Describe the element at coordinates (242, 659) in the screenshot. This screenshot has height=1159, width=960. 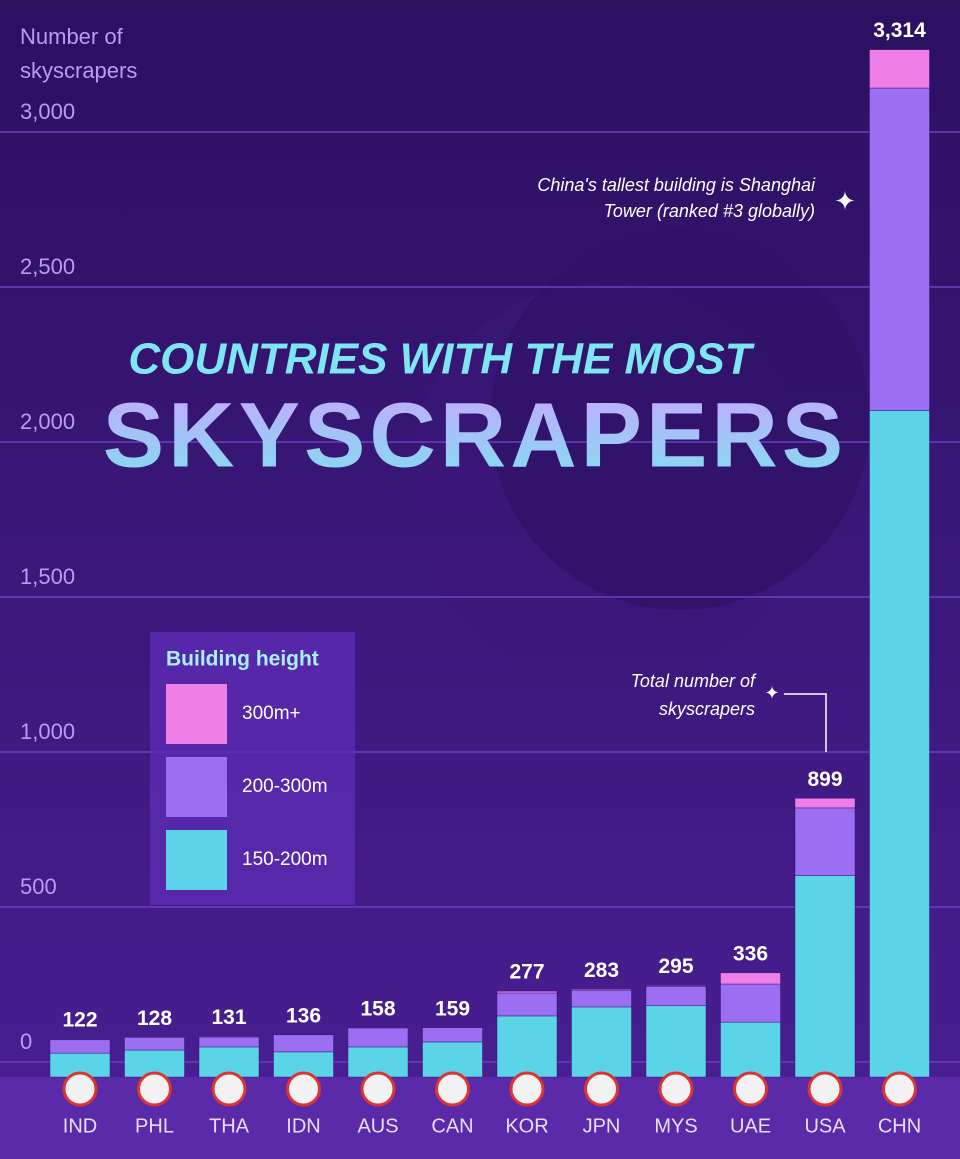
I see `legend-title: Building height` at that location.